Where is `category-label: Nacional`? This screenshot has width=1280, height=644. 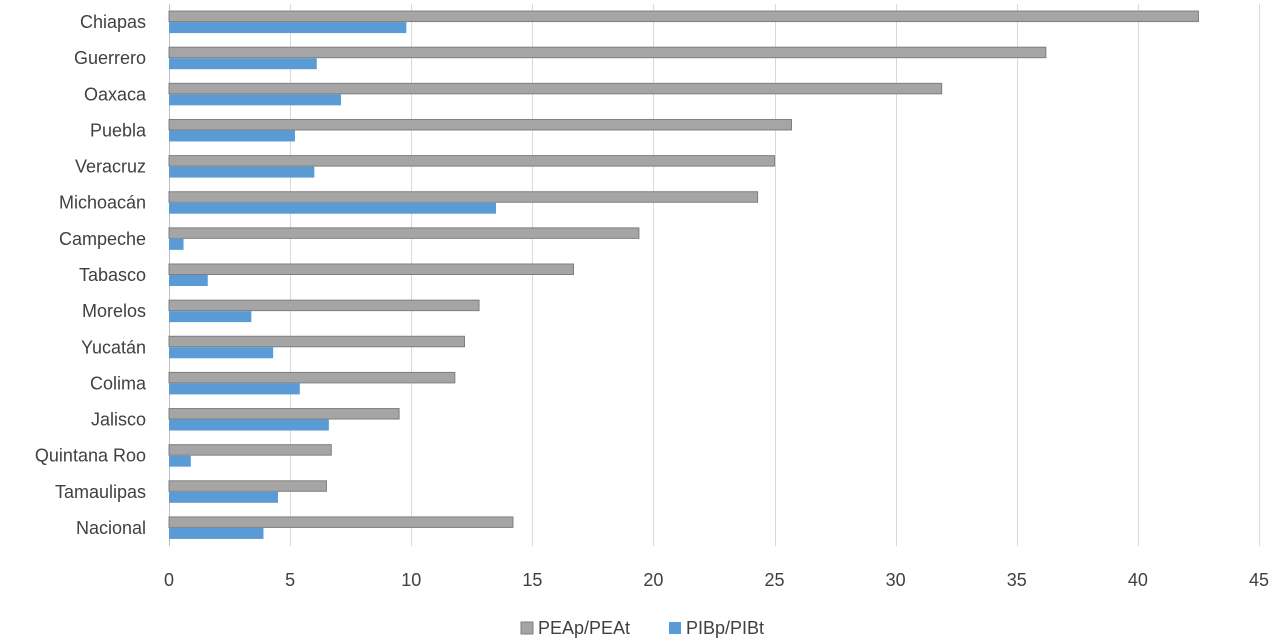 category-label: Nacional is located at coordinates (111, 528).